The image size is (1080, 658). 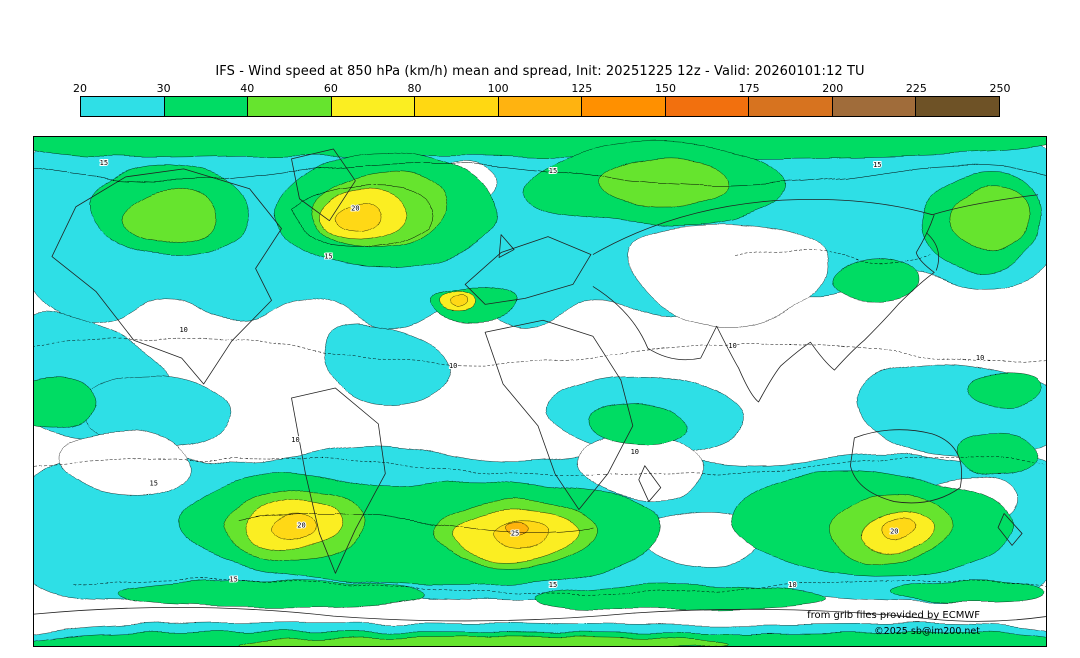 What do you see at coordinates (665, 88) in the screenshot?
I see `colorbar-tick: 150` at bounding box center [665, 88].